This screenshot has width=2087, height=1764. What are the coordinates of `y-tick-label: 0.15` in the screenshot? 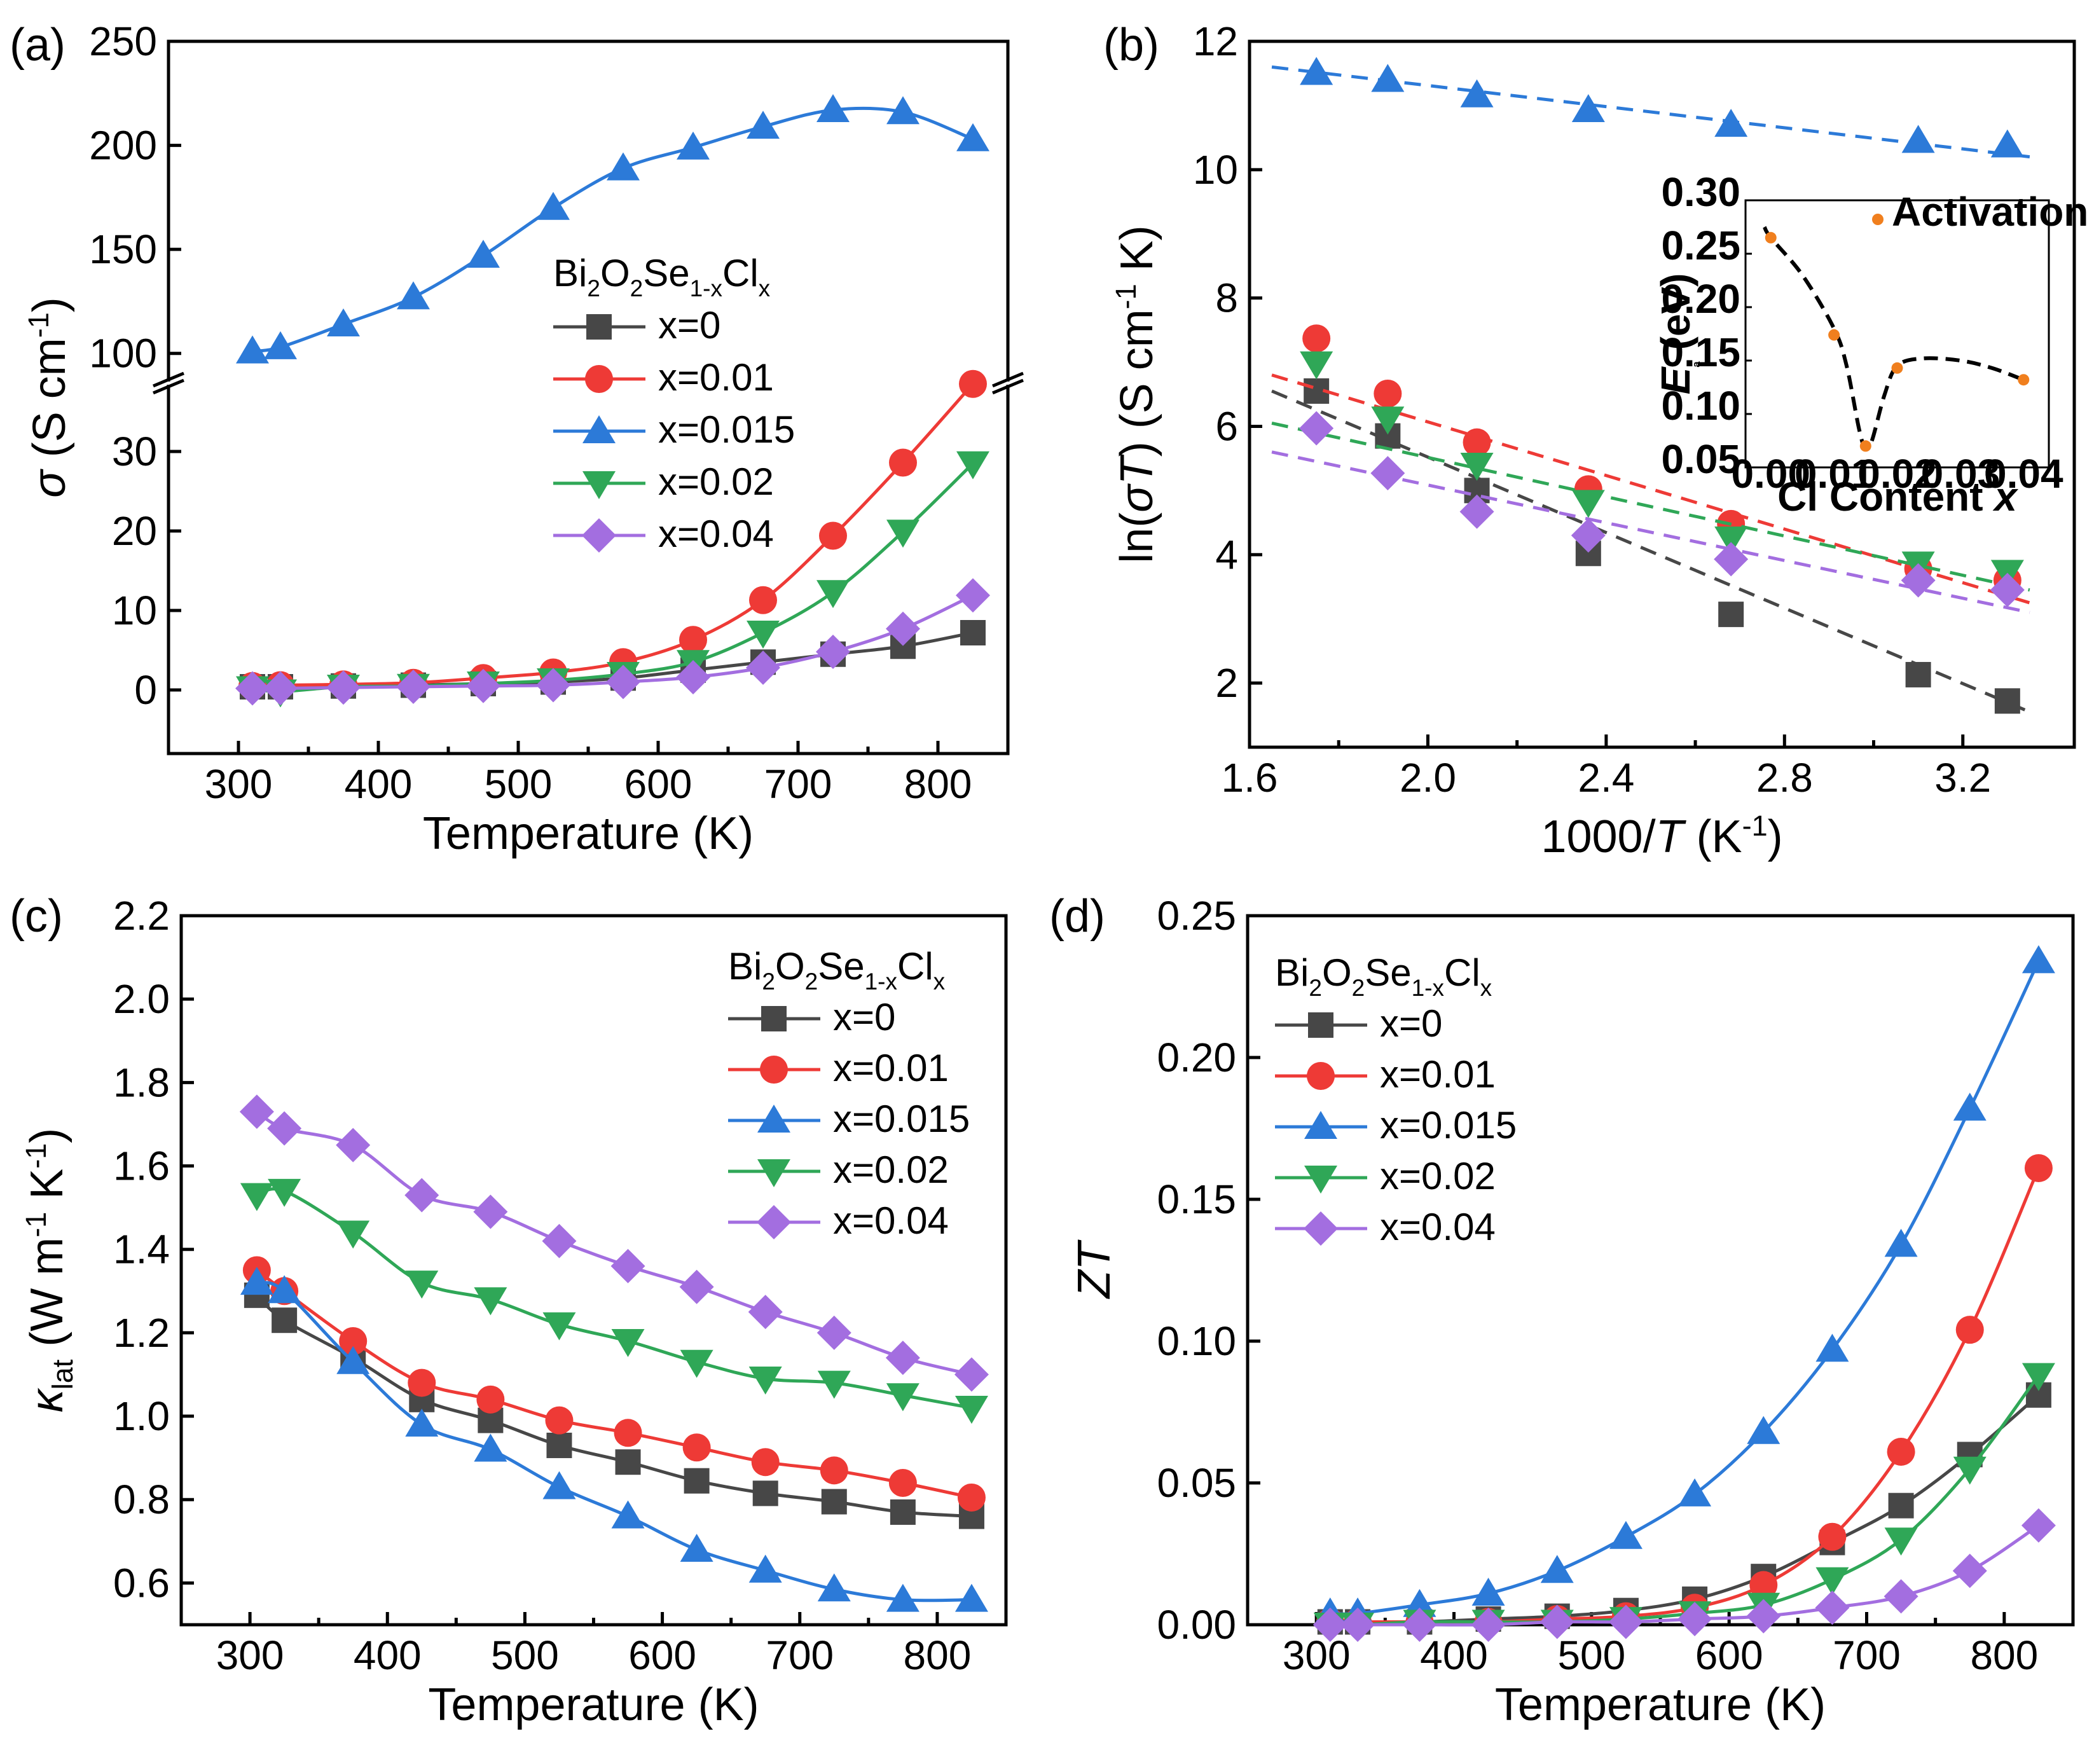 It's located at (1196, 1199).